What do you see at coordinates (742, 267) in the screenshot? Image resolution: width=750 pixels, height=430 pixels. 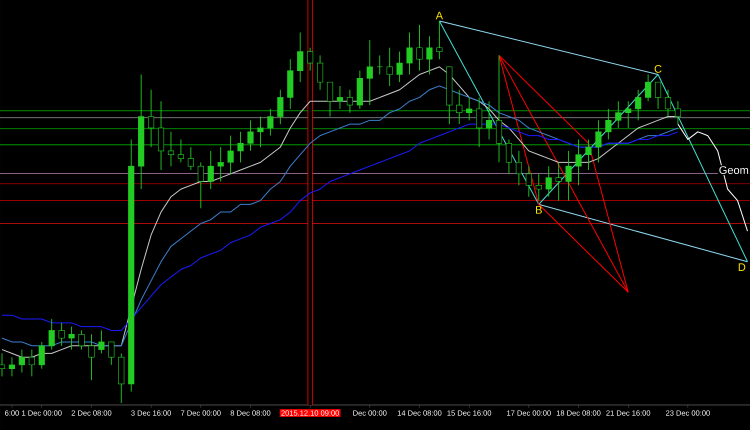 I see `annotation: D` at bounding box center [742, 267].